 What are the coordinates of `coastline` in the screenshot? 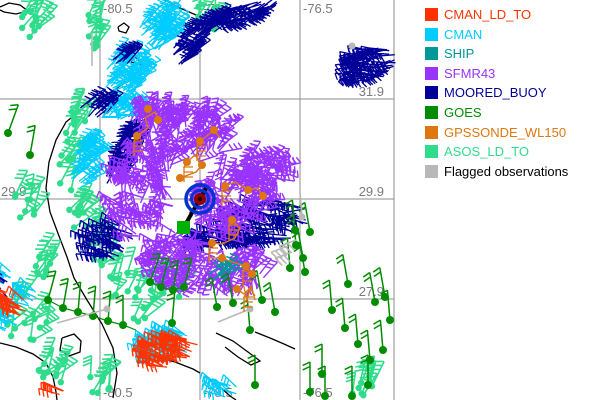 It's located at (275, 340).